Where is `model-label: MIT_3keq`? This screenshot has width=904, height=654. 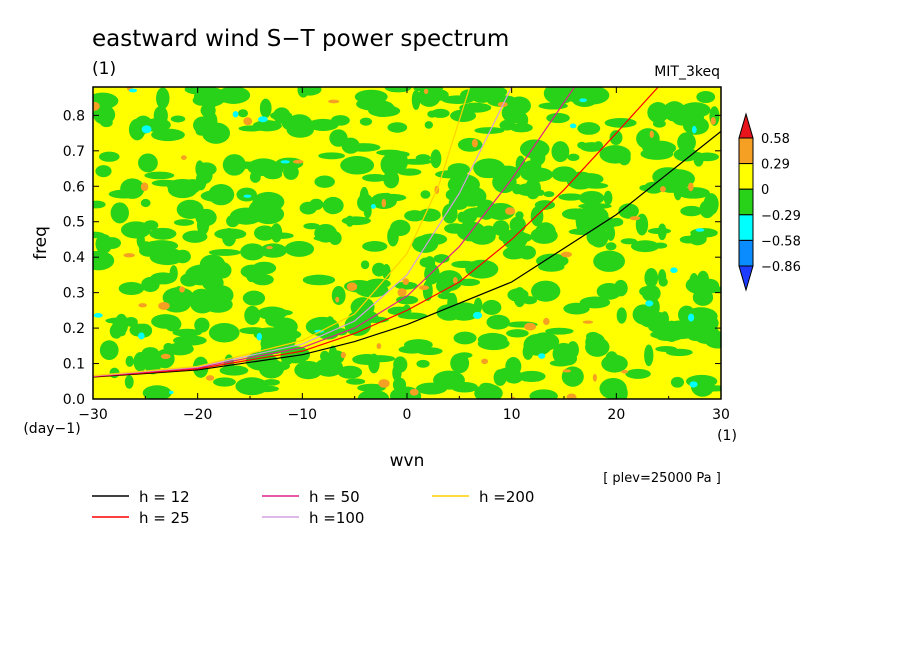 model-label: MIT_3keq is located at coordinates (687, 72).